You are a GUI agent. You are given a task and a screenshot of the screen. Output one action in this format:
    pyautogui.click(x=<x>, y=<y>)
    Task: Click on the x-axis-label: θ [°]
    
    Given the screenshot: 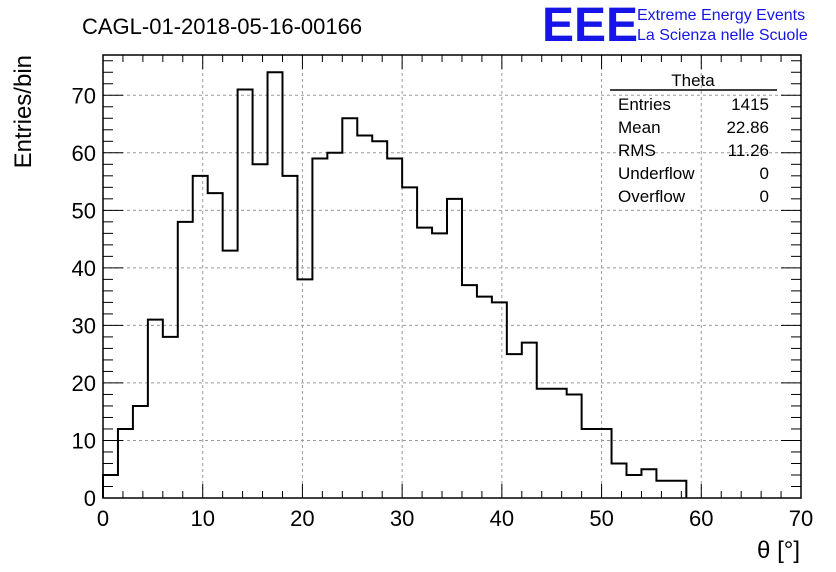 What is the action you would take?
    pyautogui.click(x=778, y=550)
    